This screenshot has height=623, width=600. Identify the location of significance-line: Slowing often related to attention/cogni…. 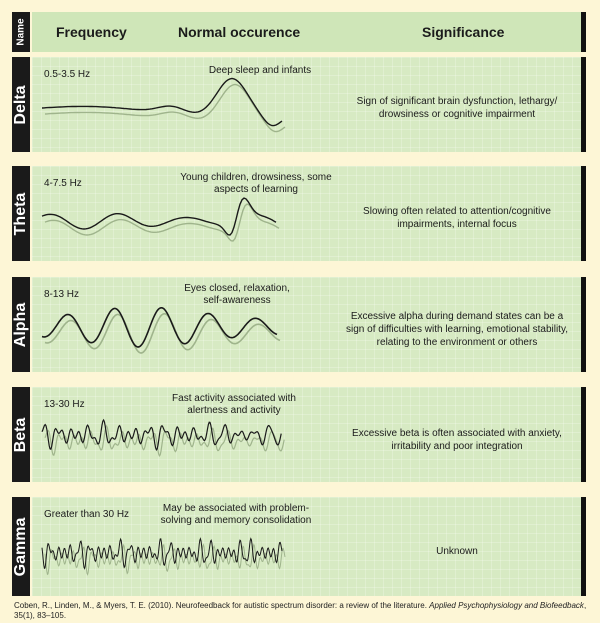
(457, 211).